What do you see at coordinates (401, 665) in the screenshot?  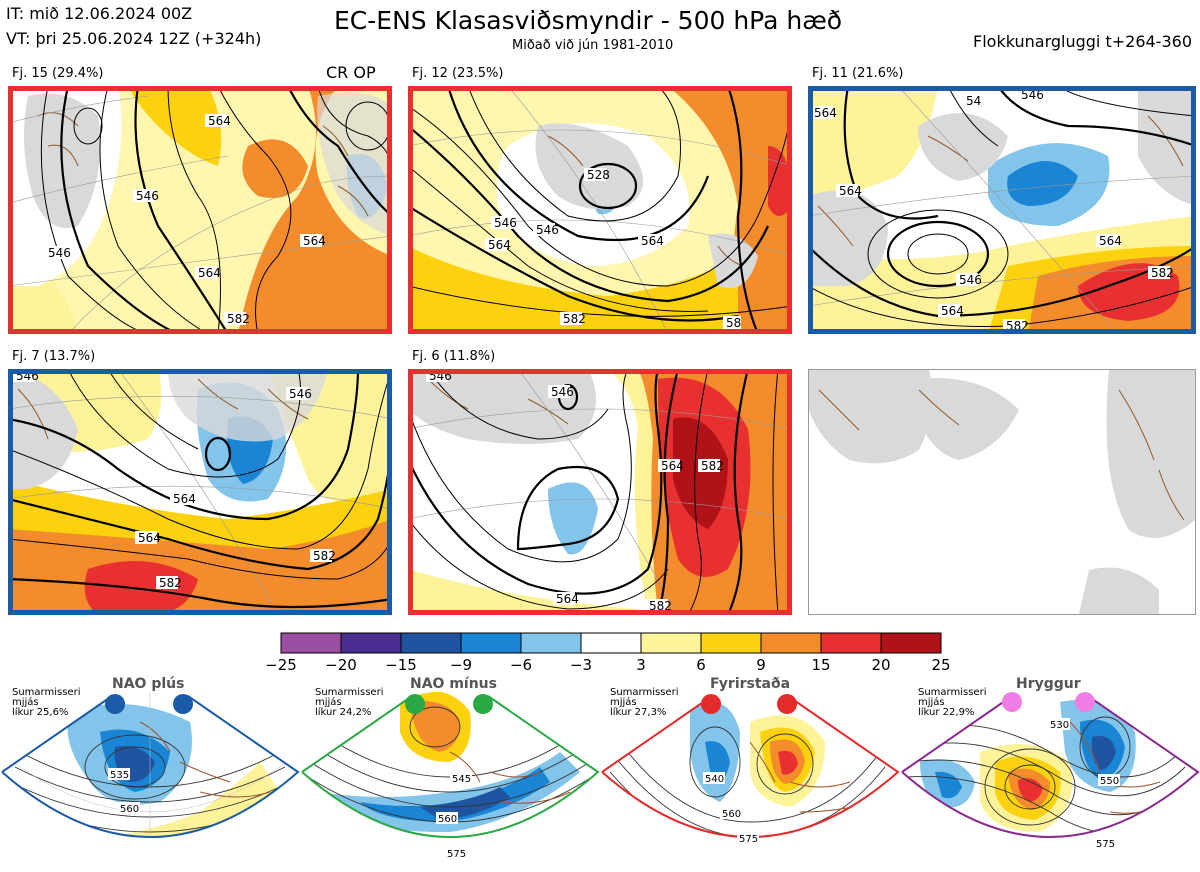 I see `colorbar-tick-label: −15` at bounding box center [401, 665].